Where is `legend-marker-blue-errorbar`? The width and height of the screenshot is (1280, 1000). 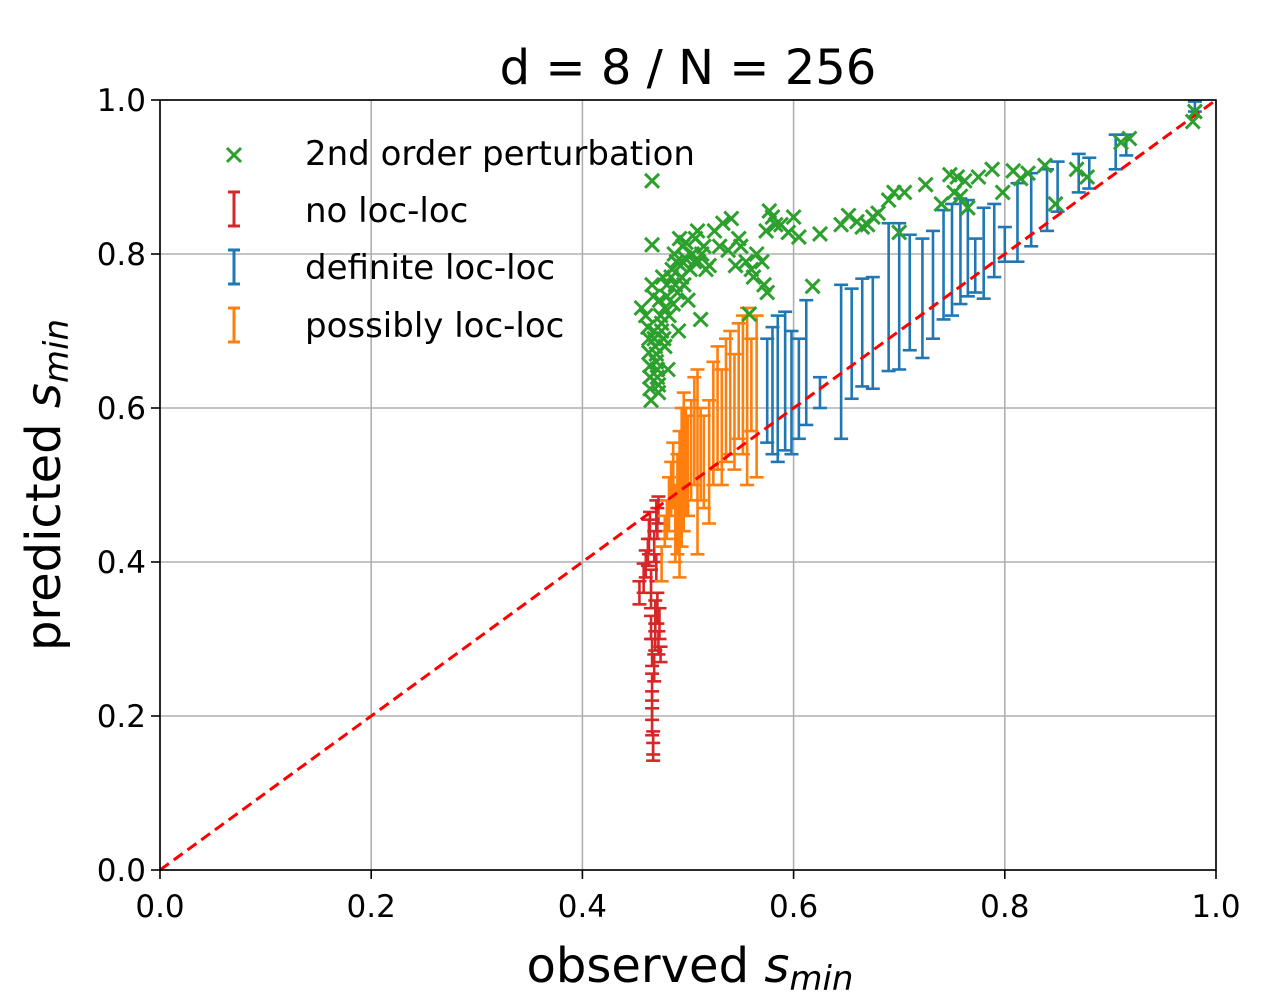
legend-marker-blue-errorbar is located at coordinates (234, 267).